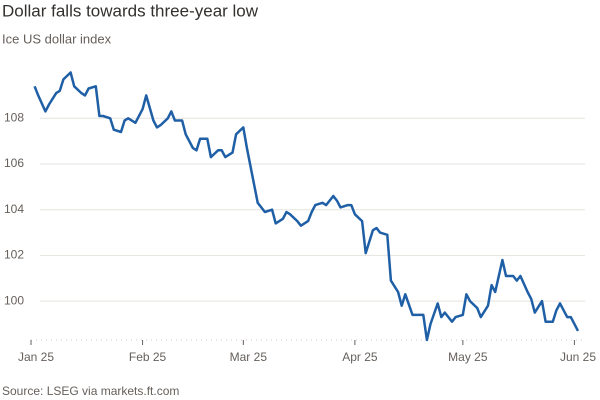  I want to click on x-tick-label: Jan 25, so click(36, 357).